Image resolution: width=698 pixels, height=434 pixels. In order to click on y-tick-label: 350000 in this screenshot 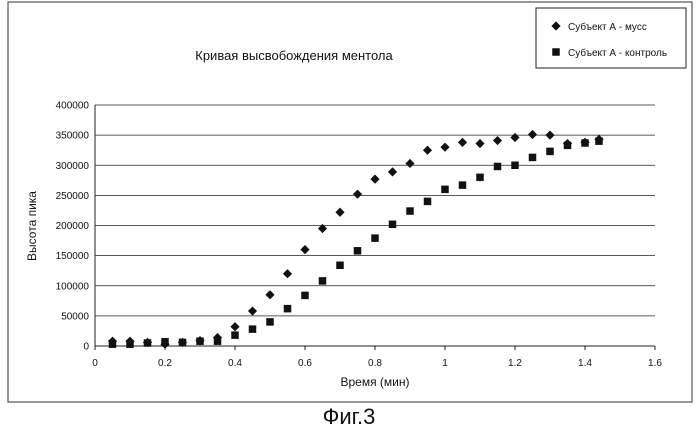, I will do `click(73, 136)`.